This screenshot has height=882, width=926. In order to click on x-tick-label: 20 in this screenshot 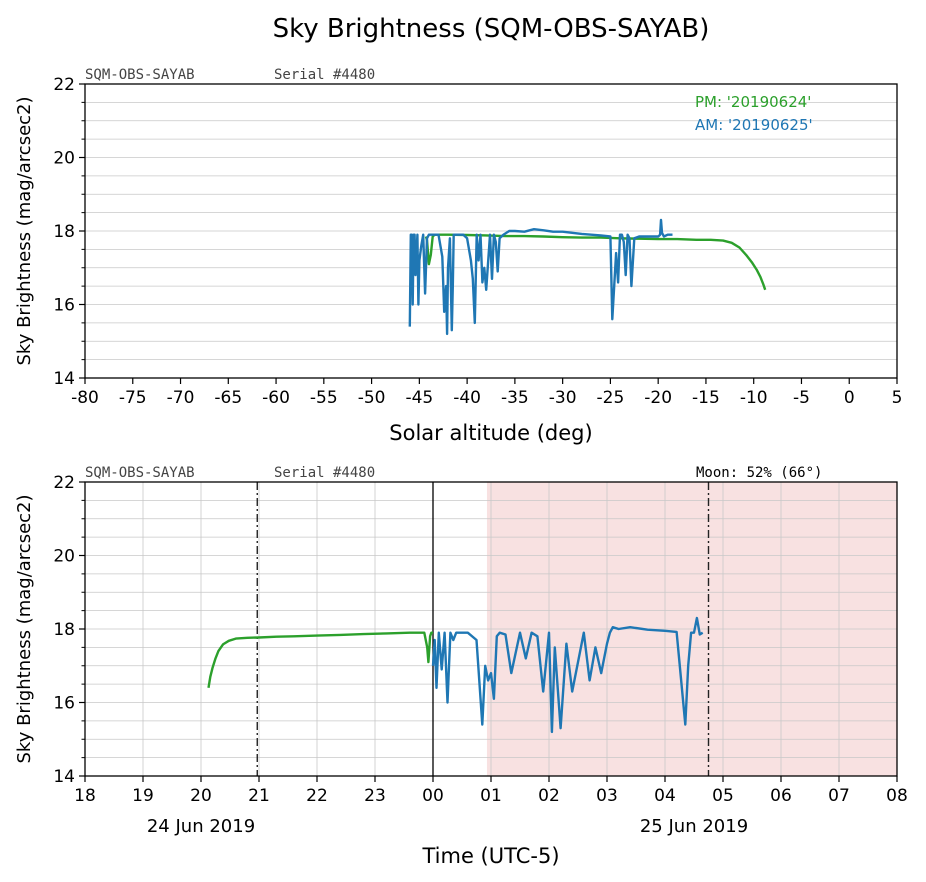, I will do `click(201, 796)`.